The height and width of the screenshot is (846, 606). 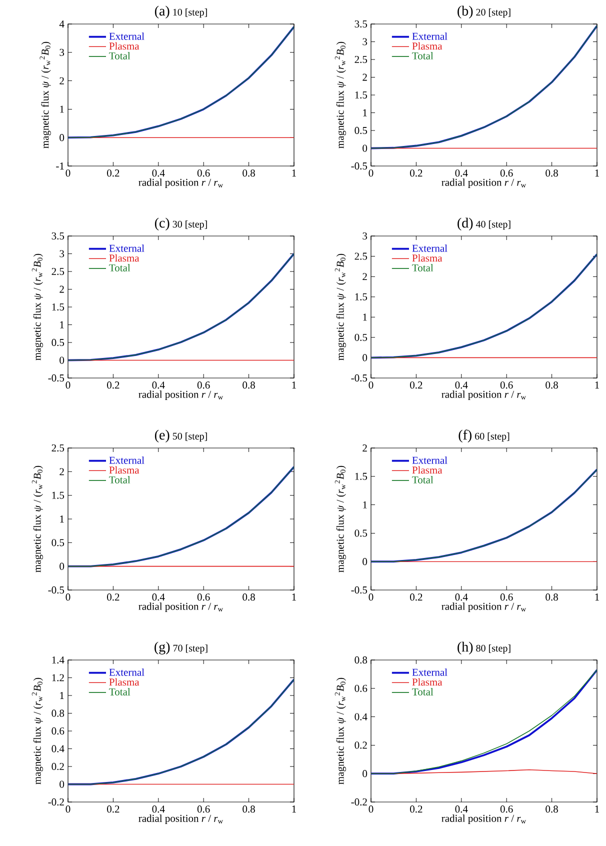 What do you see at coordinates (465, 12) in the screenshot?
I see `chart-title: (b)` at bounding box center [465, 12].